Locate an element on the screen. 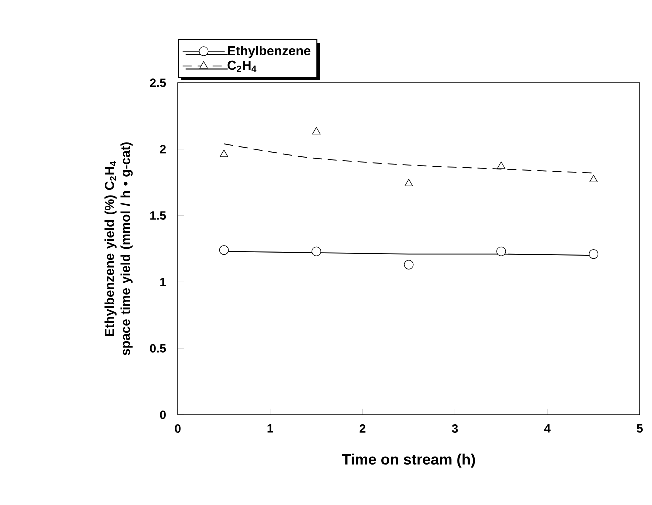  x-tick-label: 0 is located at coordinates (178, 429).